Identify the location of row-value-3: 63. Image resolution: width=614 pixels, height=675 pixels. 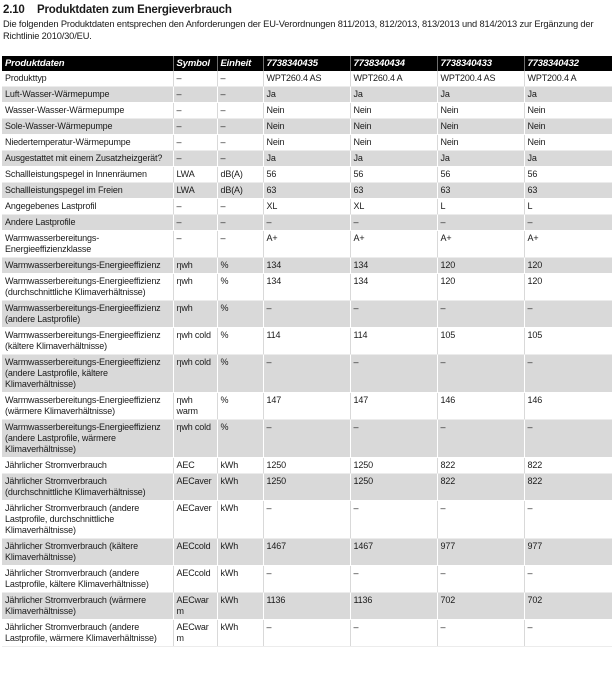
(480, 190).